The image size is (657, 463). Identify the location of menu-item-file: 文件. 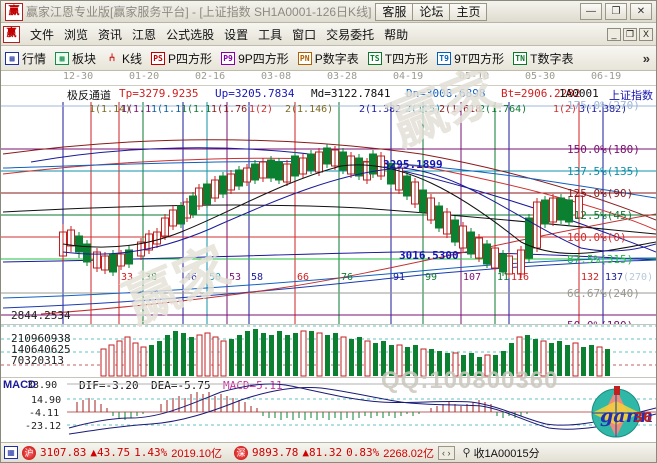
(42, 34).